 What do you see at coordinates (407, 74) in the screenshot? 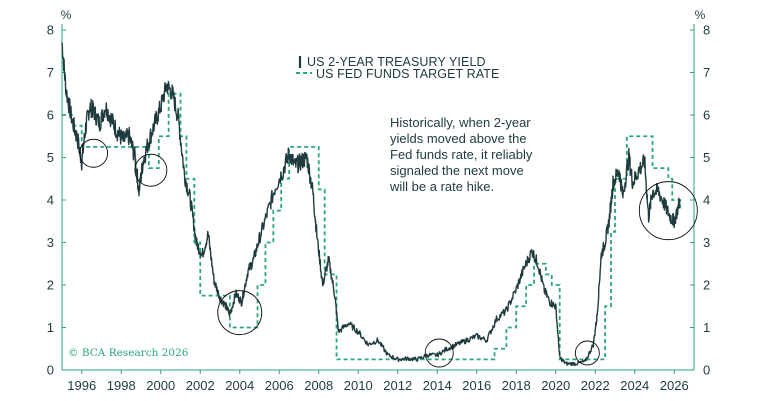
I see `legend-item-fed-funds: US FED FUNDS TARGET RATE` at bounding box center [407, 74].